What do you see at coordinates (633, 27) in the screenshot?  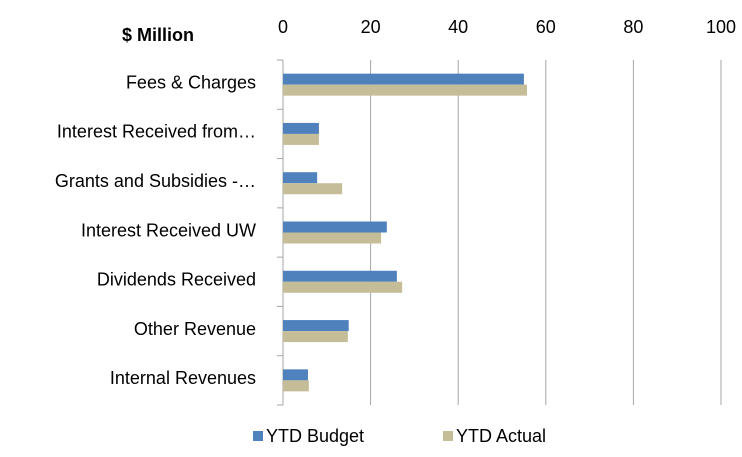 I see `x-tick-label: 80` at bounding box center [633, 27].